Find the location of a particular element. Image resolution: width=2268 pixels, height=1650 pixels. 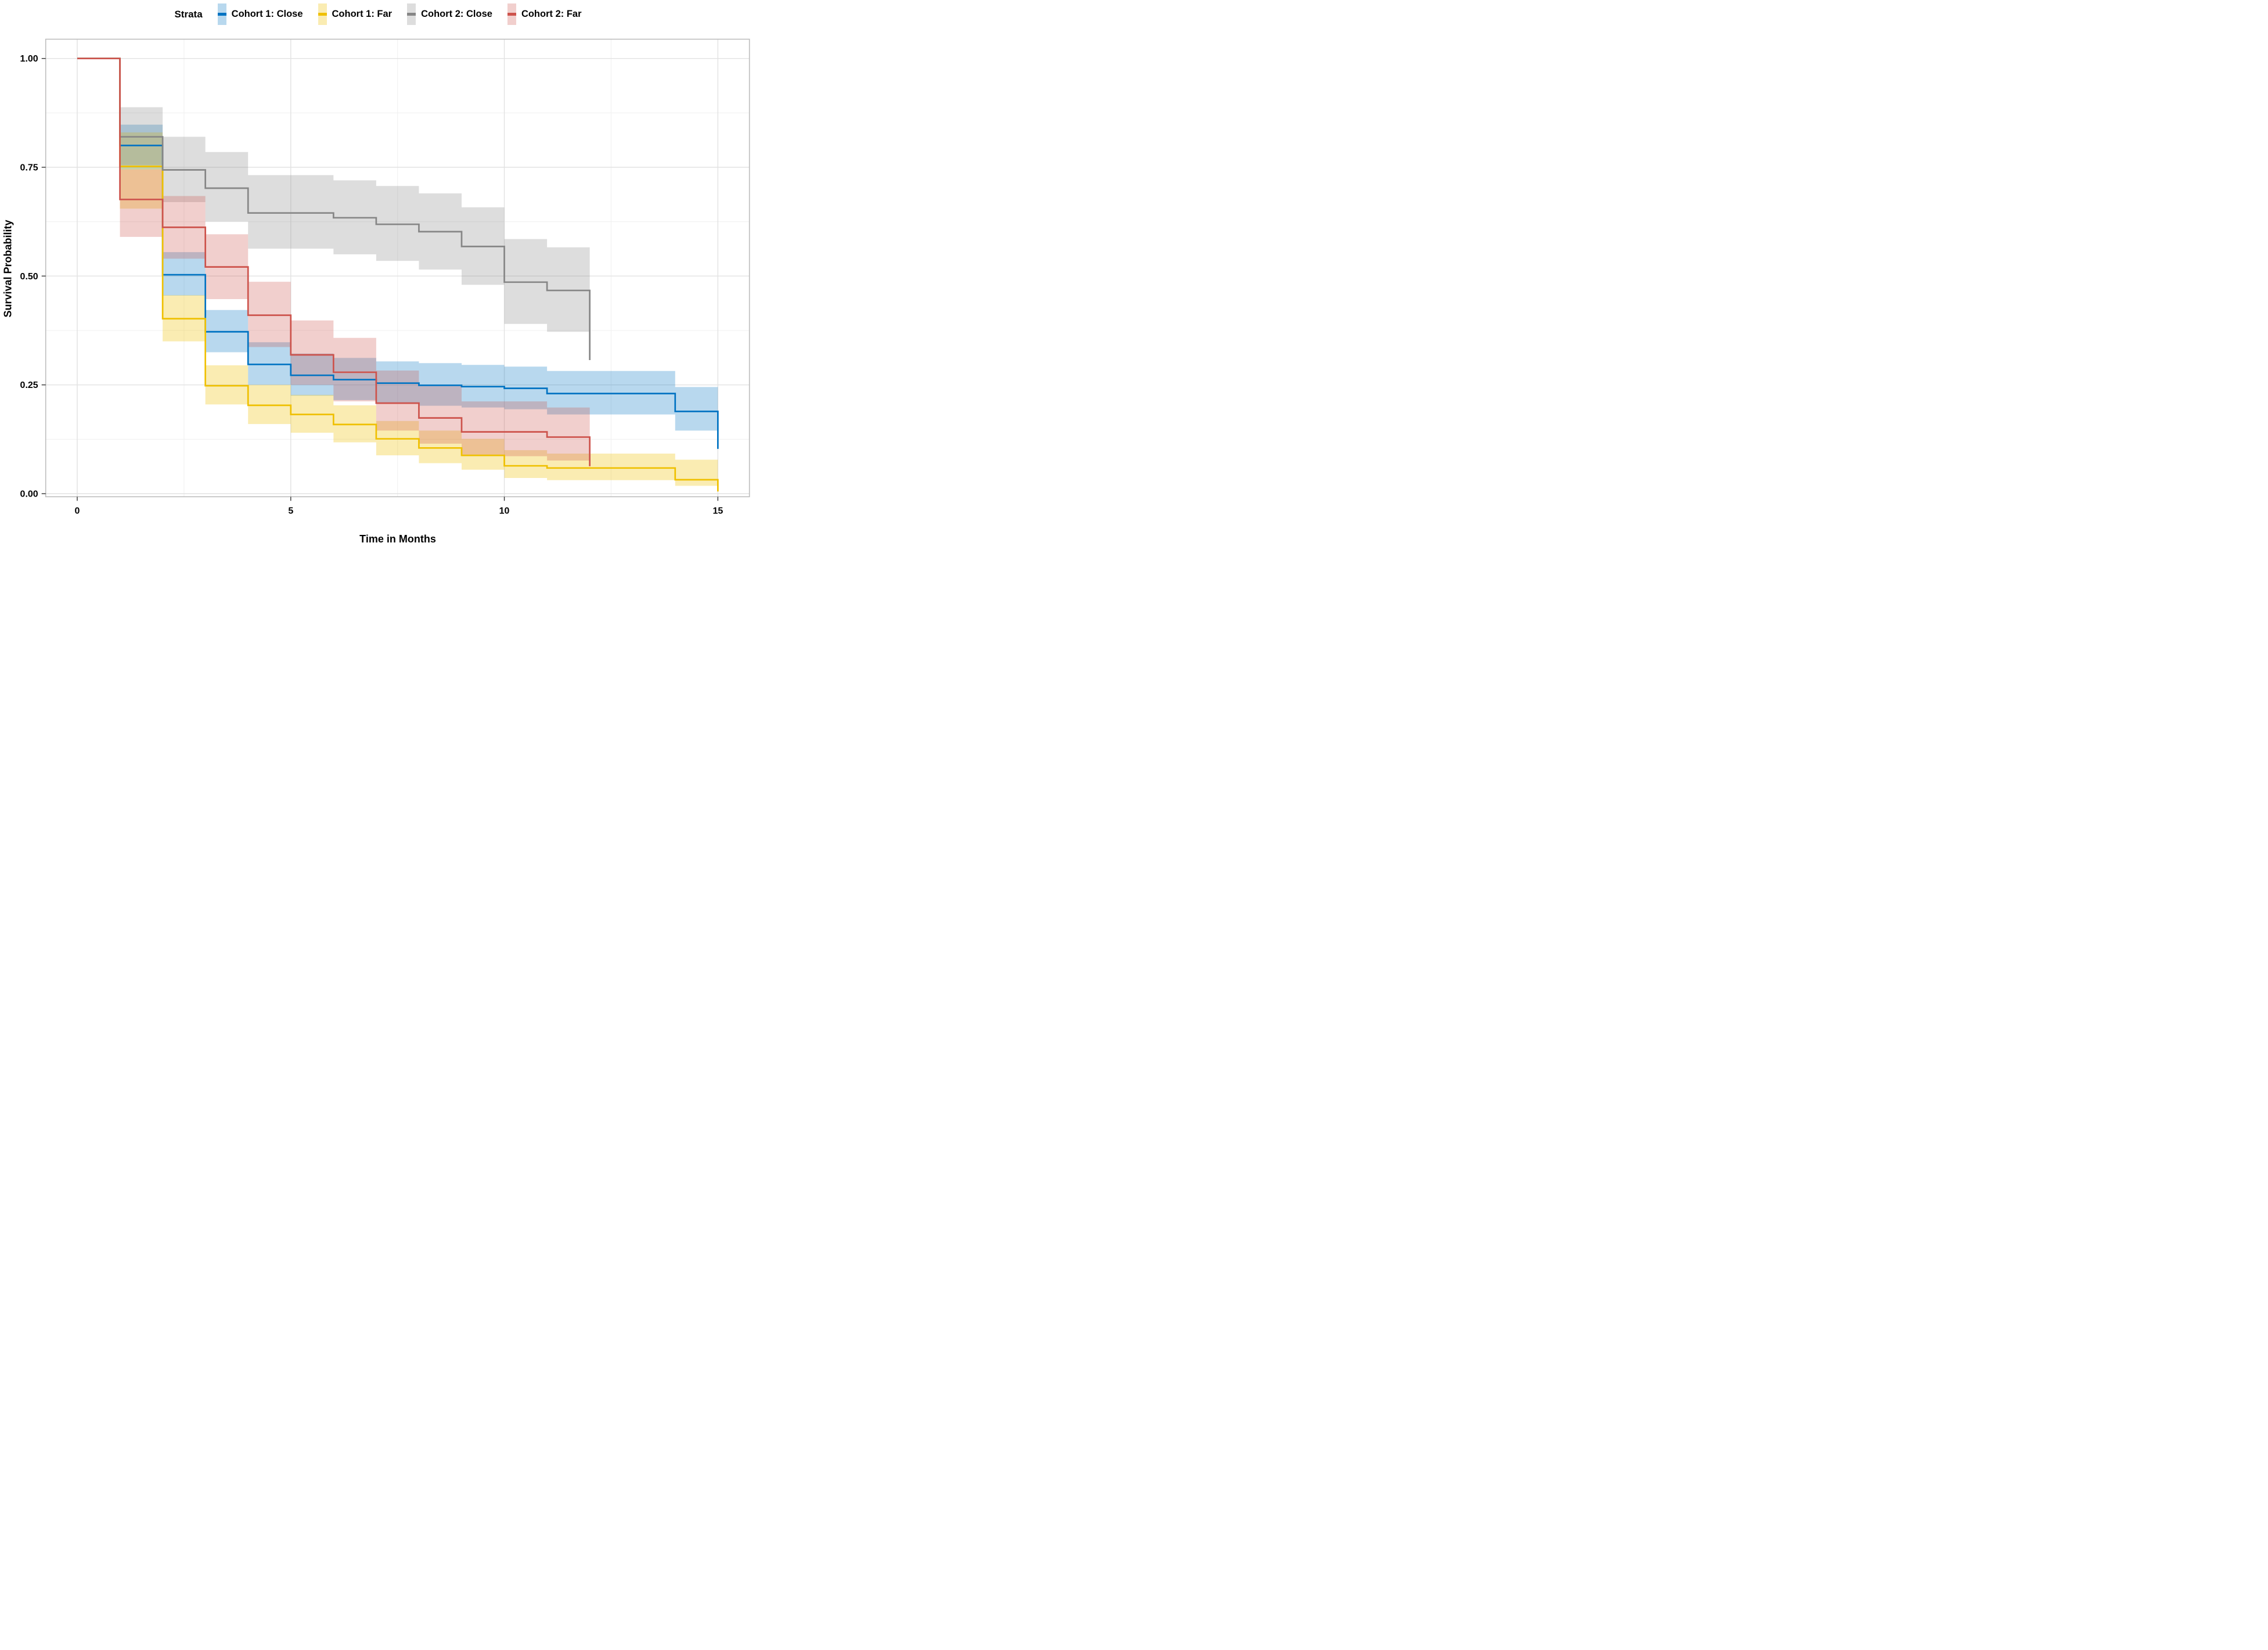

ci-ribbon-cohort-1-far is located at coordinates (419, 309).